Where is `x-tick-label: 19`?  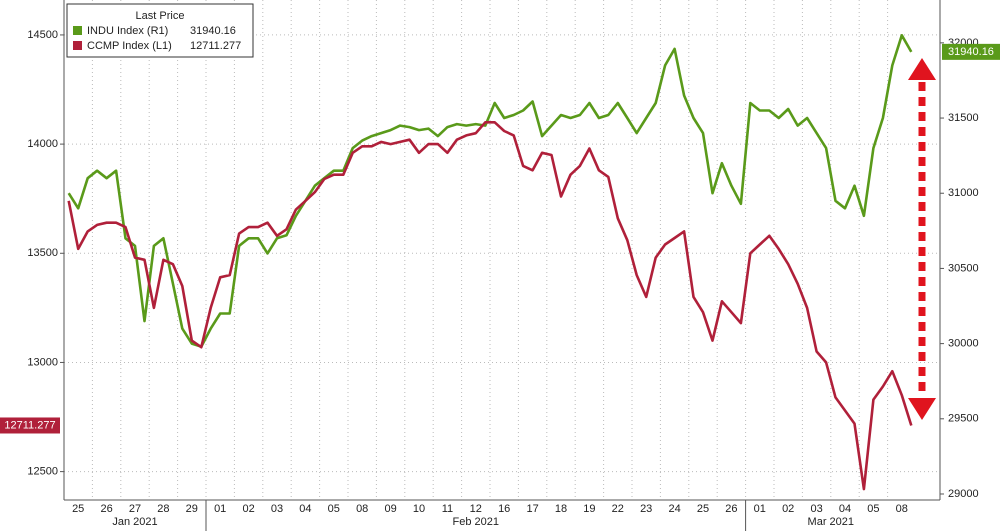 x-tick-label: 19 is located at coordinates (589, 509).